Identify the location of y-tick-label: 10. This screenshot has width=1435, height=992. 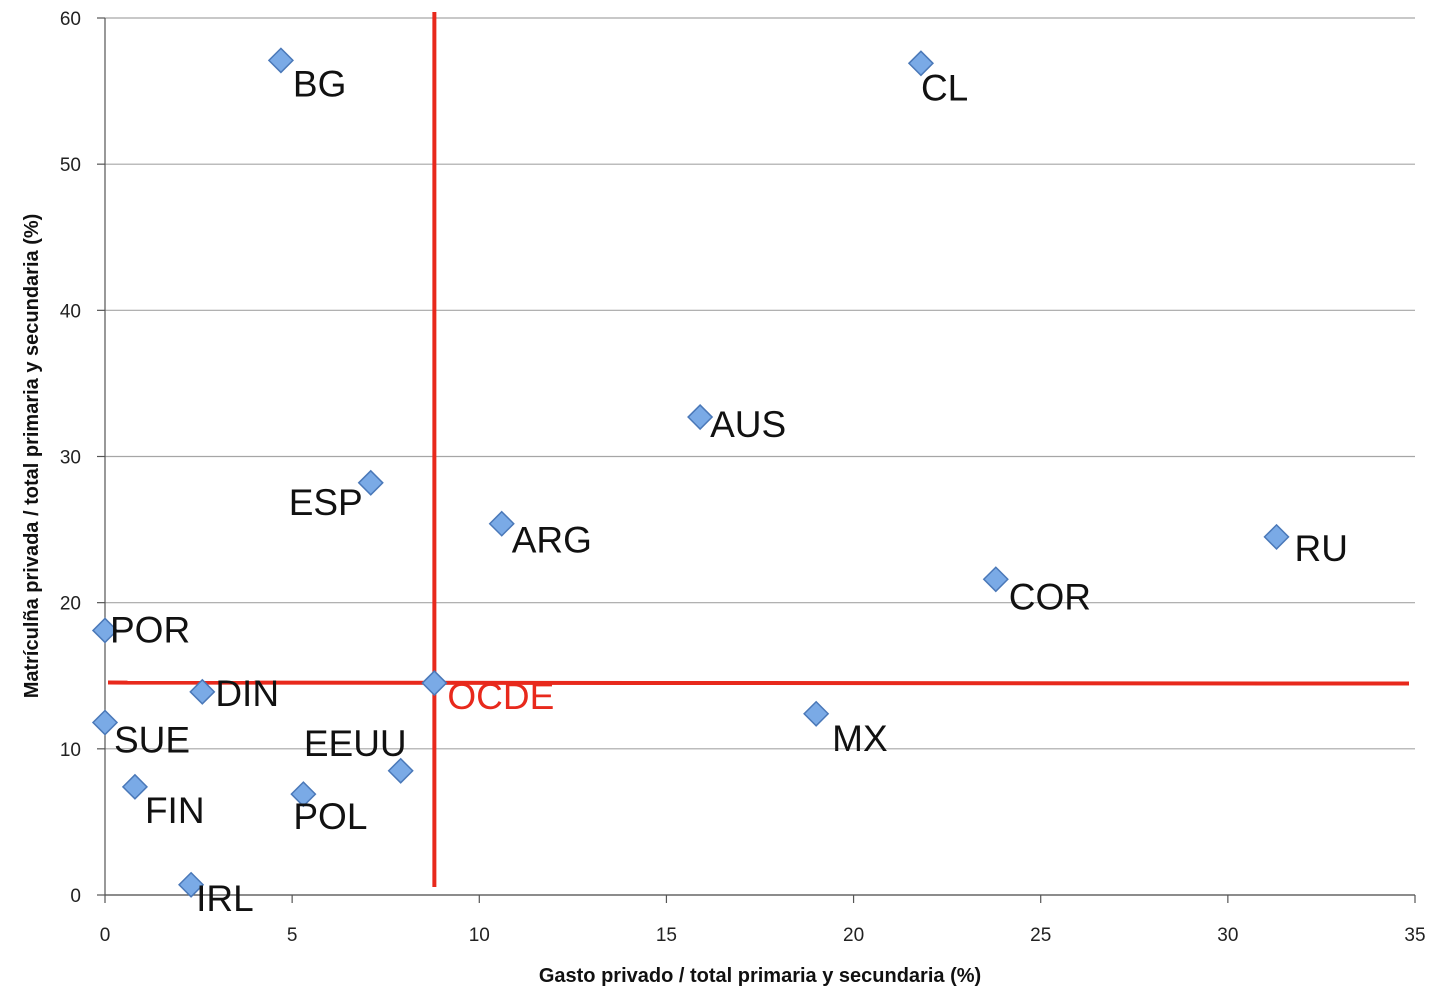
(70, 750).